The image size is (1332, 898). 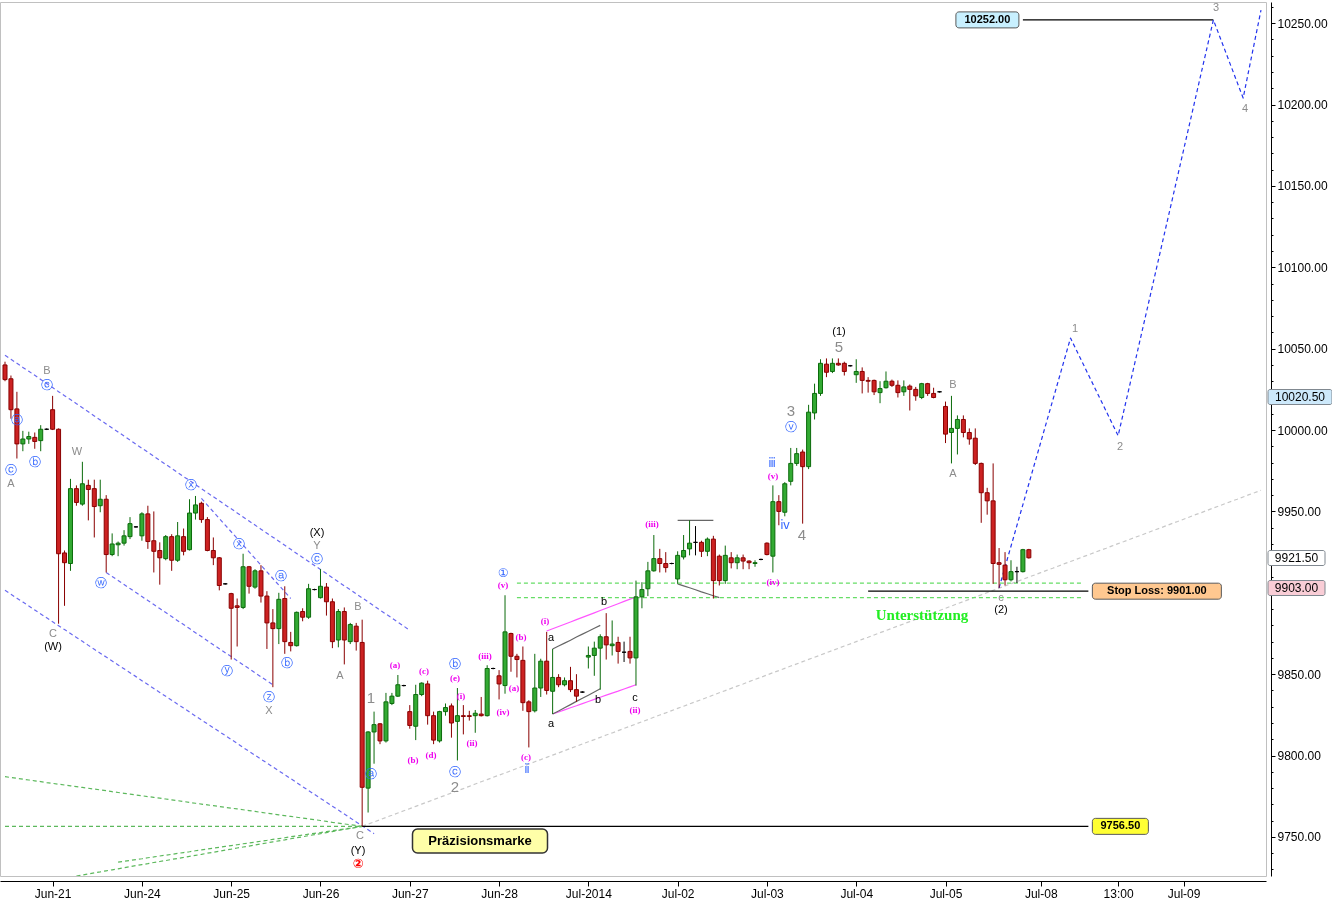 What do you see at coordinates (1302, 105) in the screenshot?
I see `y-tick-label: 10200.00` at bounding box center [1302, 105].